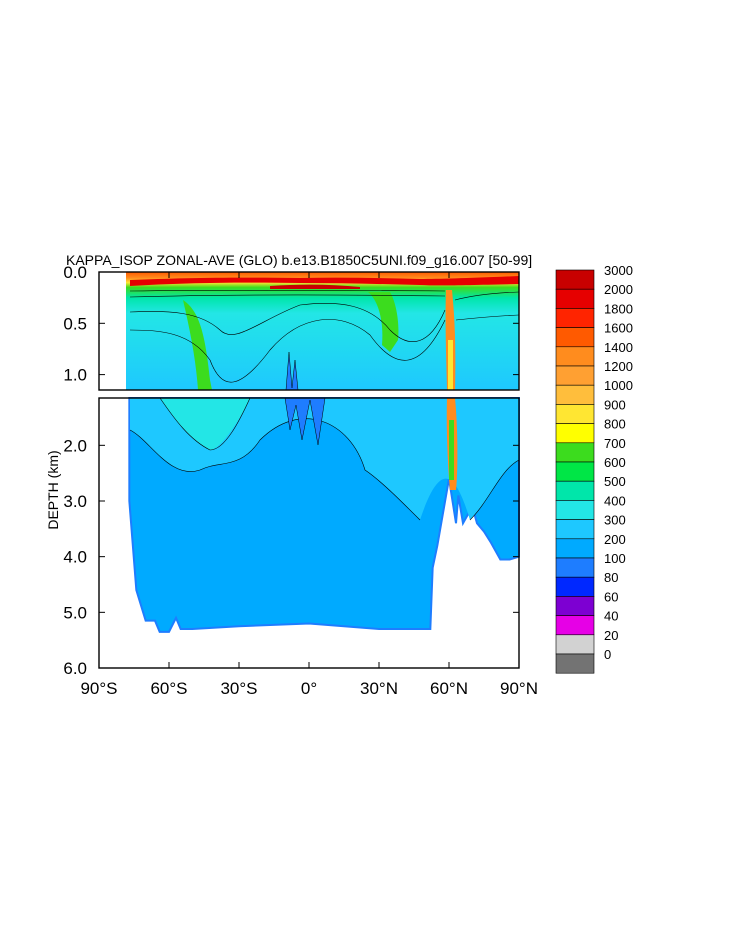 The image size is (733, 945). I want to click on y-tick-label: 2.0, so click(75, 445).